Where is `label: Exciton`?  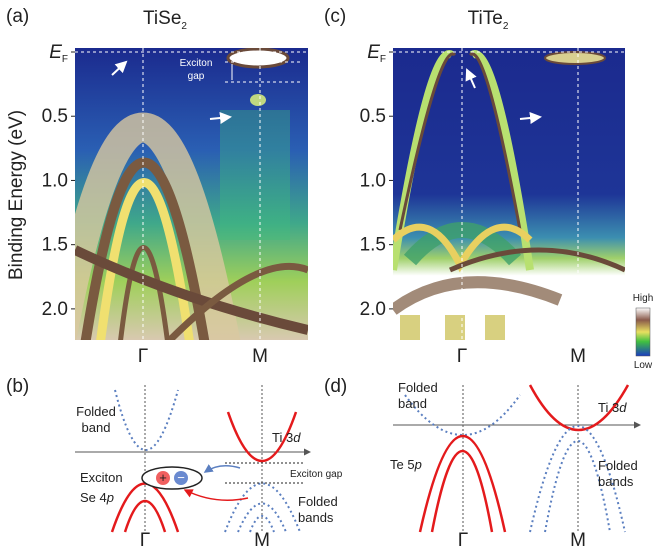 label: Exciton is located at coordinates (101, 477).